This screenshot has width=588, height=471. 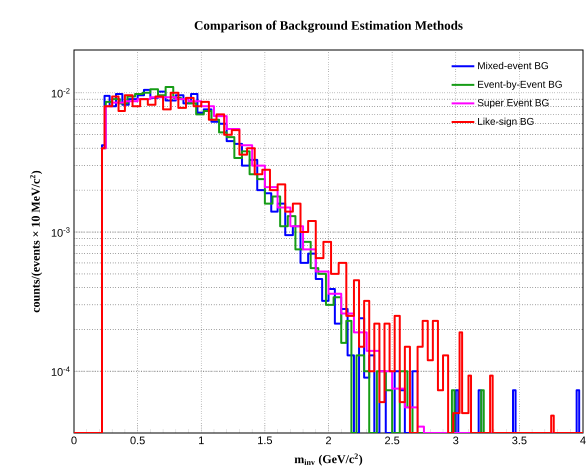 I want to click on legend-label: Event-by-Event BG, so click(x=520, y=85).